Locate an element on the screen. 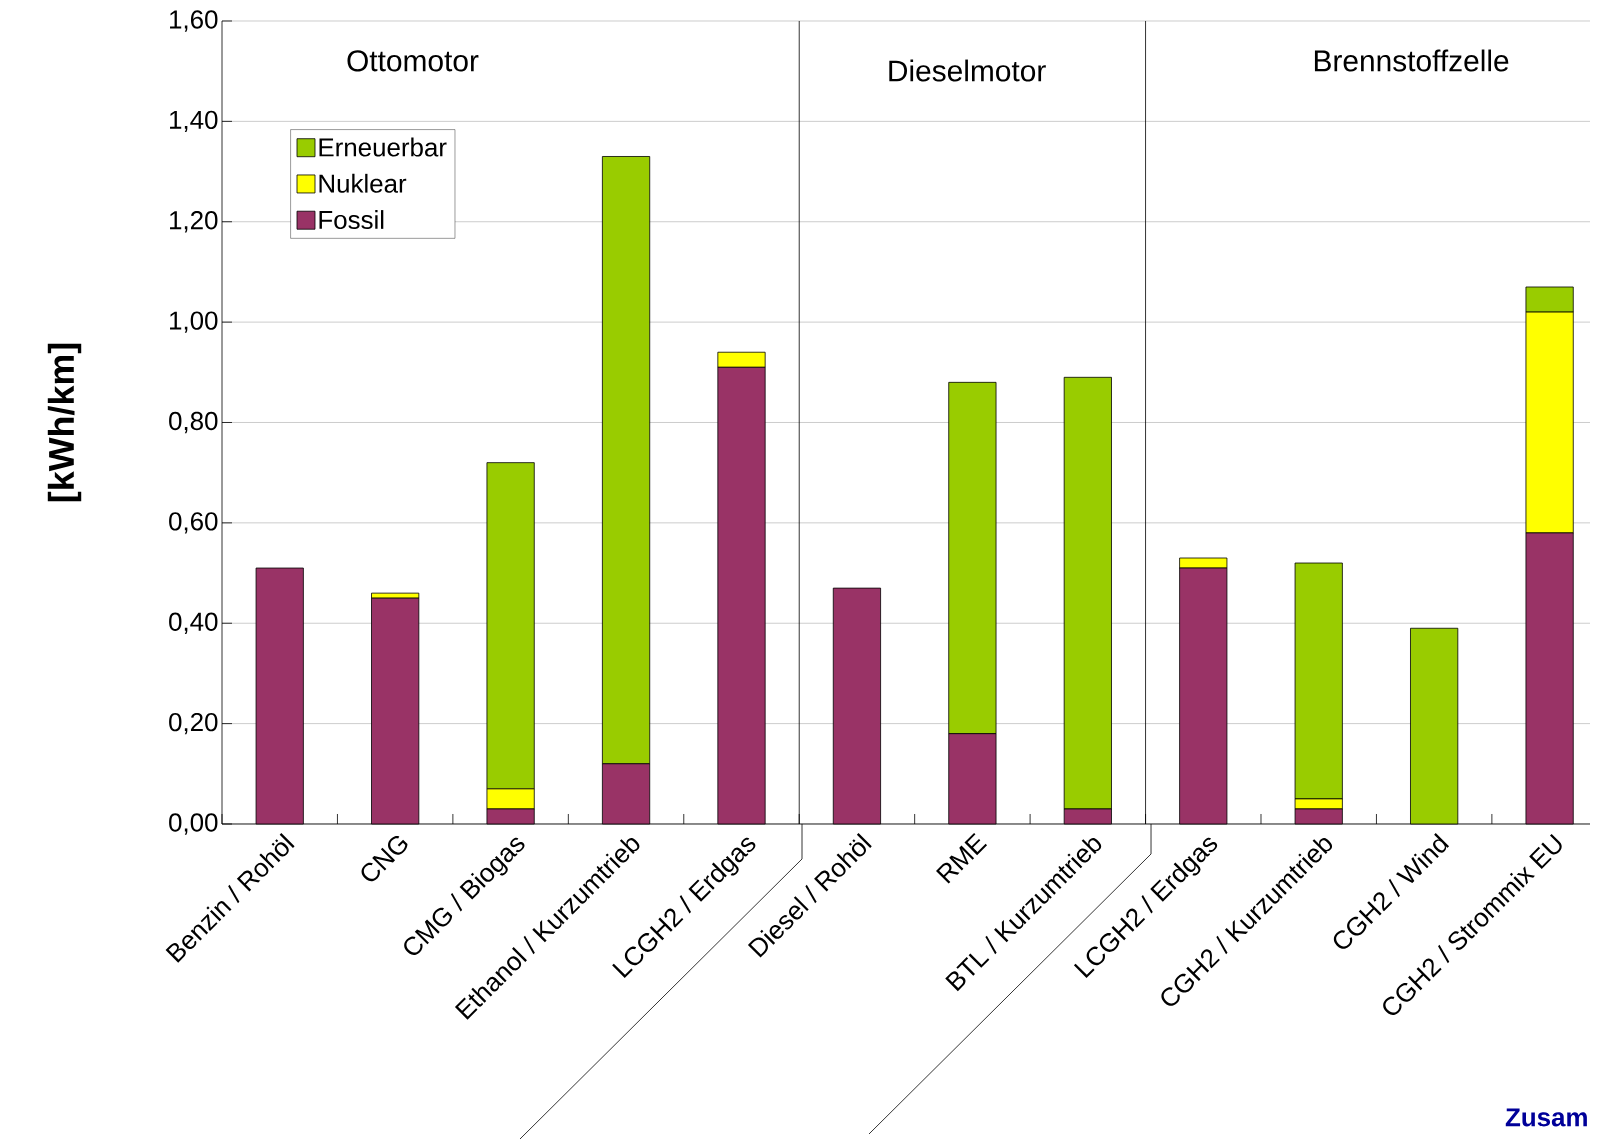 The height and width of the screenshot is (1142, 1597). y-tick-label: 0,00 is located at coordinates (193, 824).